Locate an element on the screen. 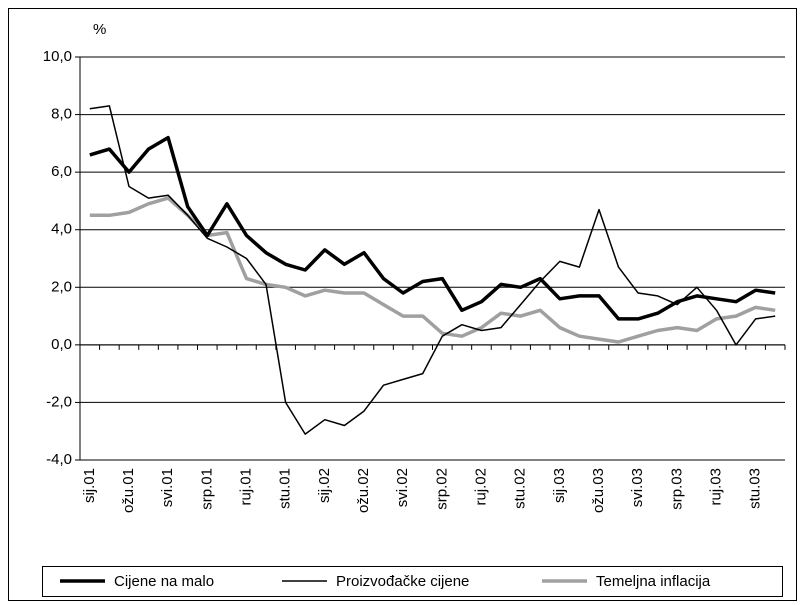  y-tick-label: 10,0 is located at coordinates (57, 56).